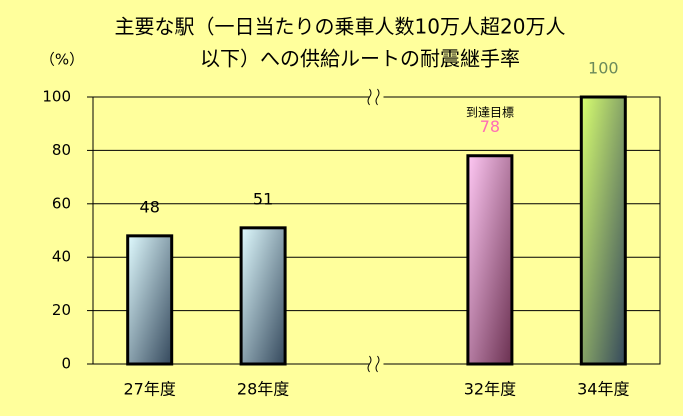 The width and height of the screenshot is (683, 420). What do you see at coordinates (263, 389) in the screenshot?
I see `x-tick-label: 28年度` at bounding box center [263, 389].